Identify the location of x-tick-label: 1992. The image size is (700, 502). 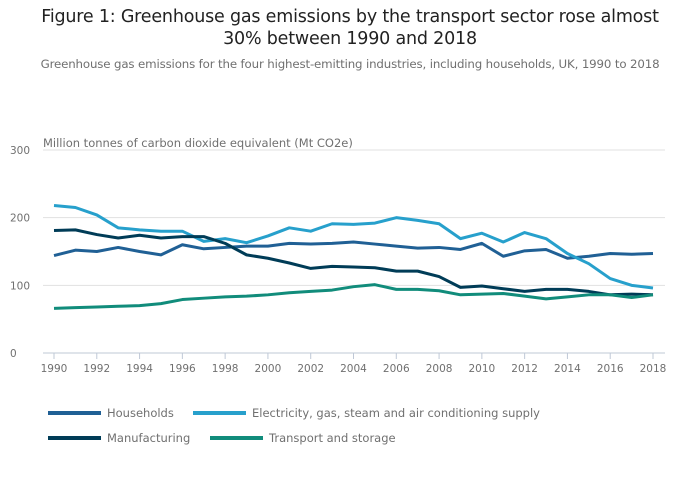
(96, 369).